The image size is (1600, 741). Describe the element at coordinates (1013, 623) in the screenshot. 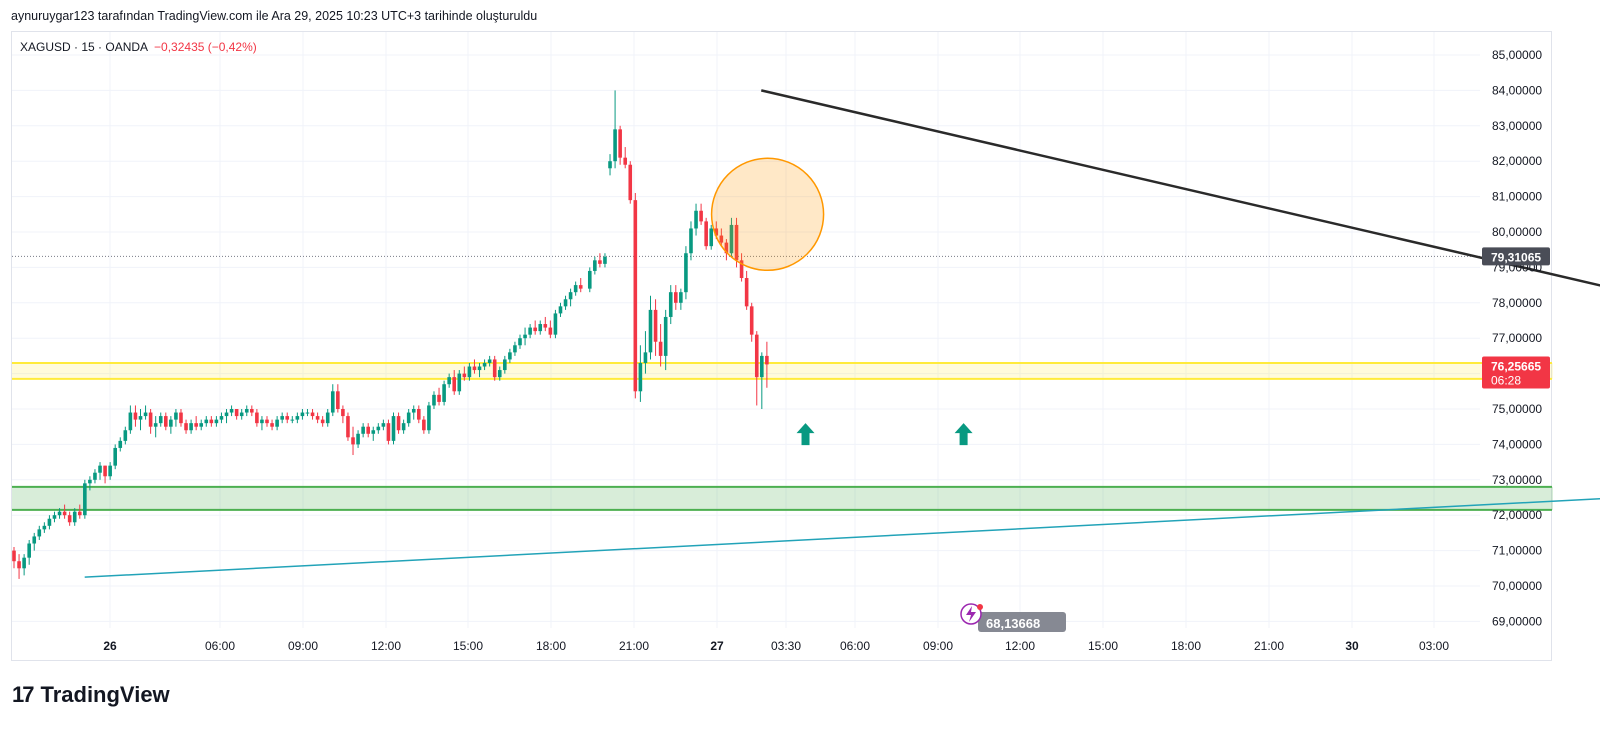

I see `indicator-value: 68,13668` at that location.